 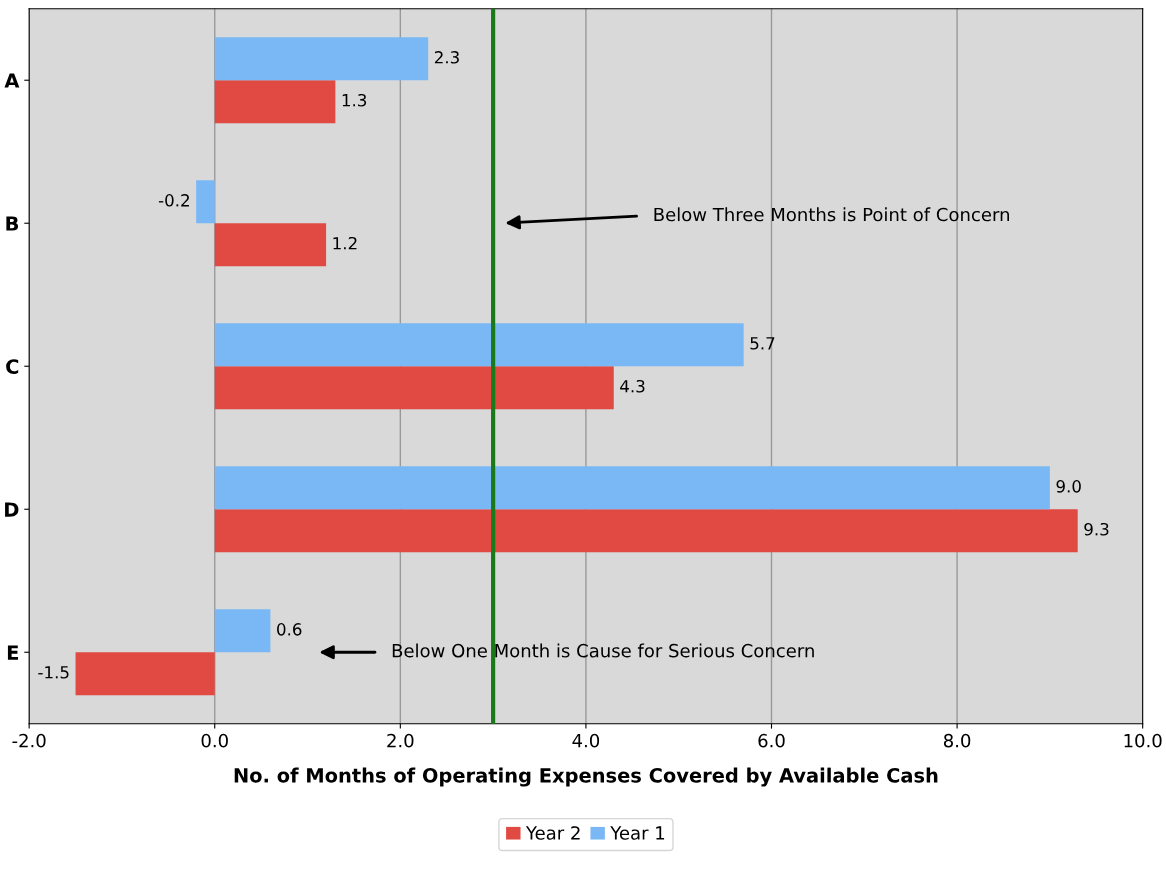 I want to click on data-label: 0.6, so click(x=289, y=629).